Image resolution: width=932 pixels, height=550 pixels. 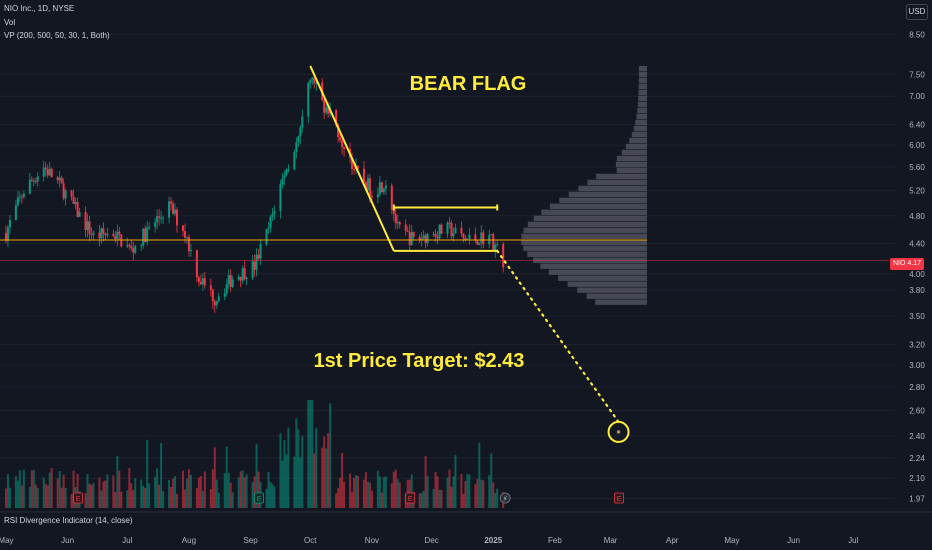 I want to click on y-tick-label: 7.50, so click(x=917, y=74).